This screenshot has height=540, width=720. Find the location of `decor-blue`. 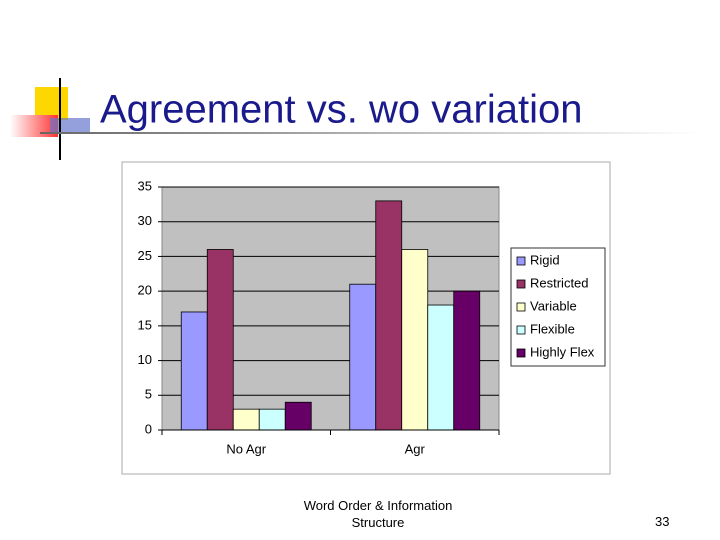

decor-blue is located at coordinates (70, 125).